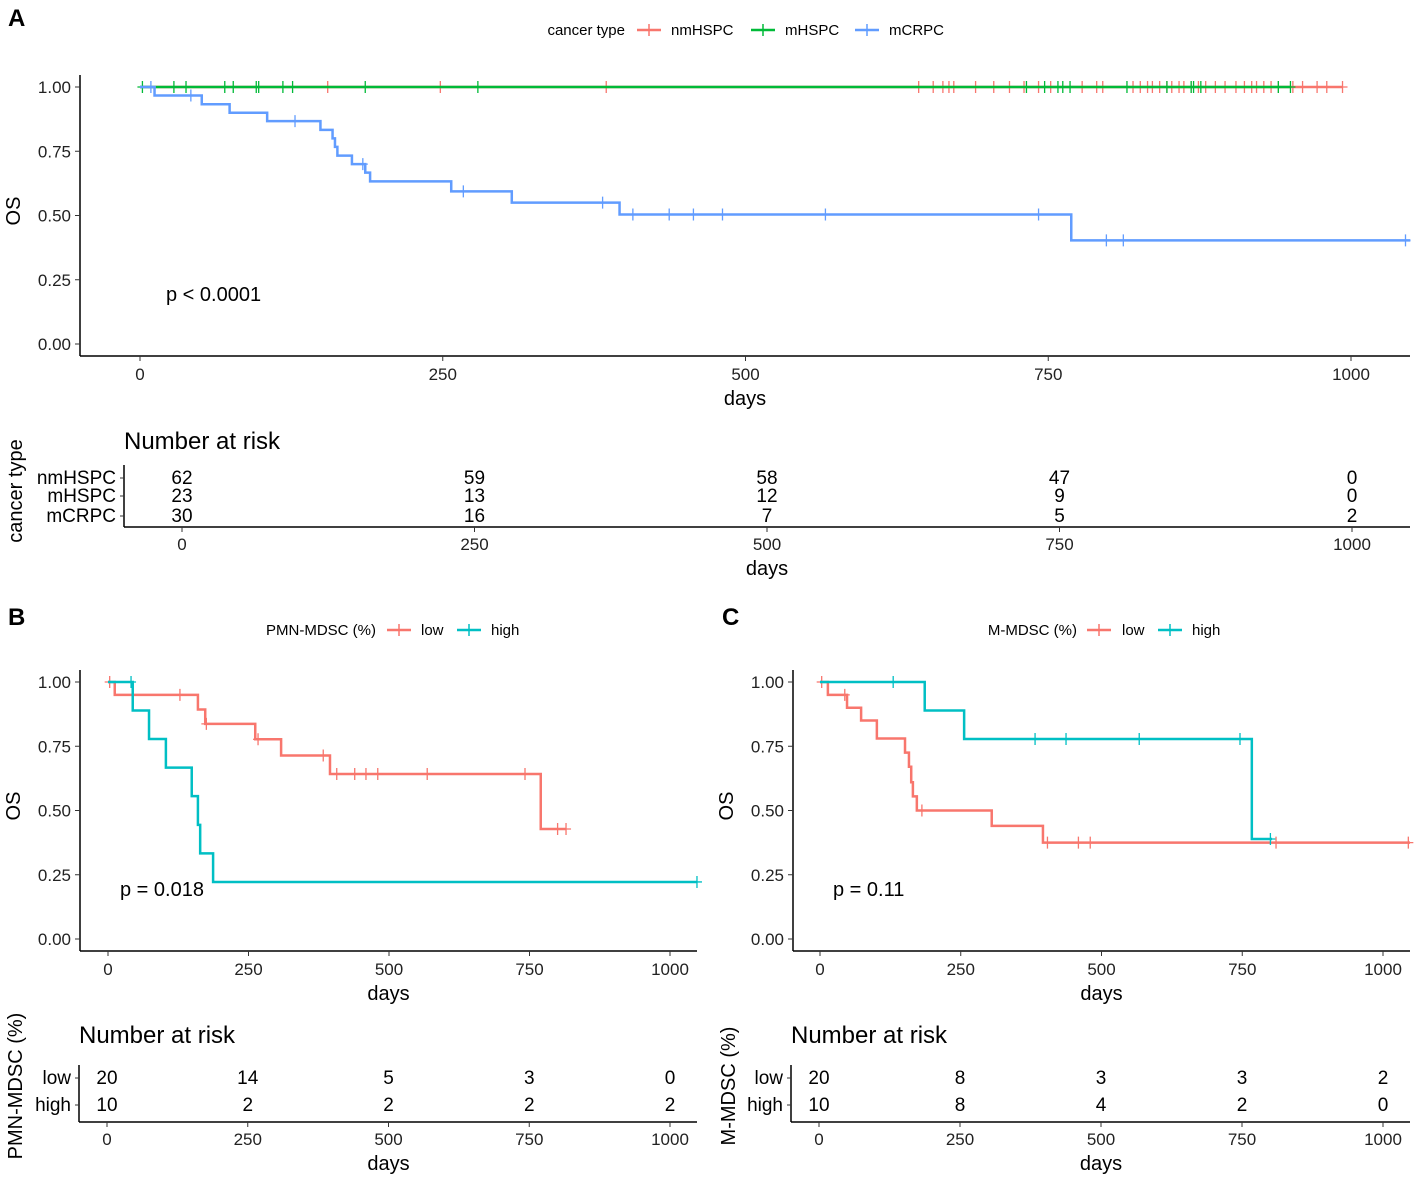 The width and height of the screenshot is (1417, 1181). What do you see at coordinates (162, 890) in the screenshot?
I see `p-value: p = 0.018` at bounding box center [162, 890].